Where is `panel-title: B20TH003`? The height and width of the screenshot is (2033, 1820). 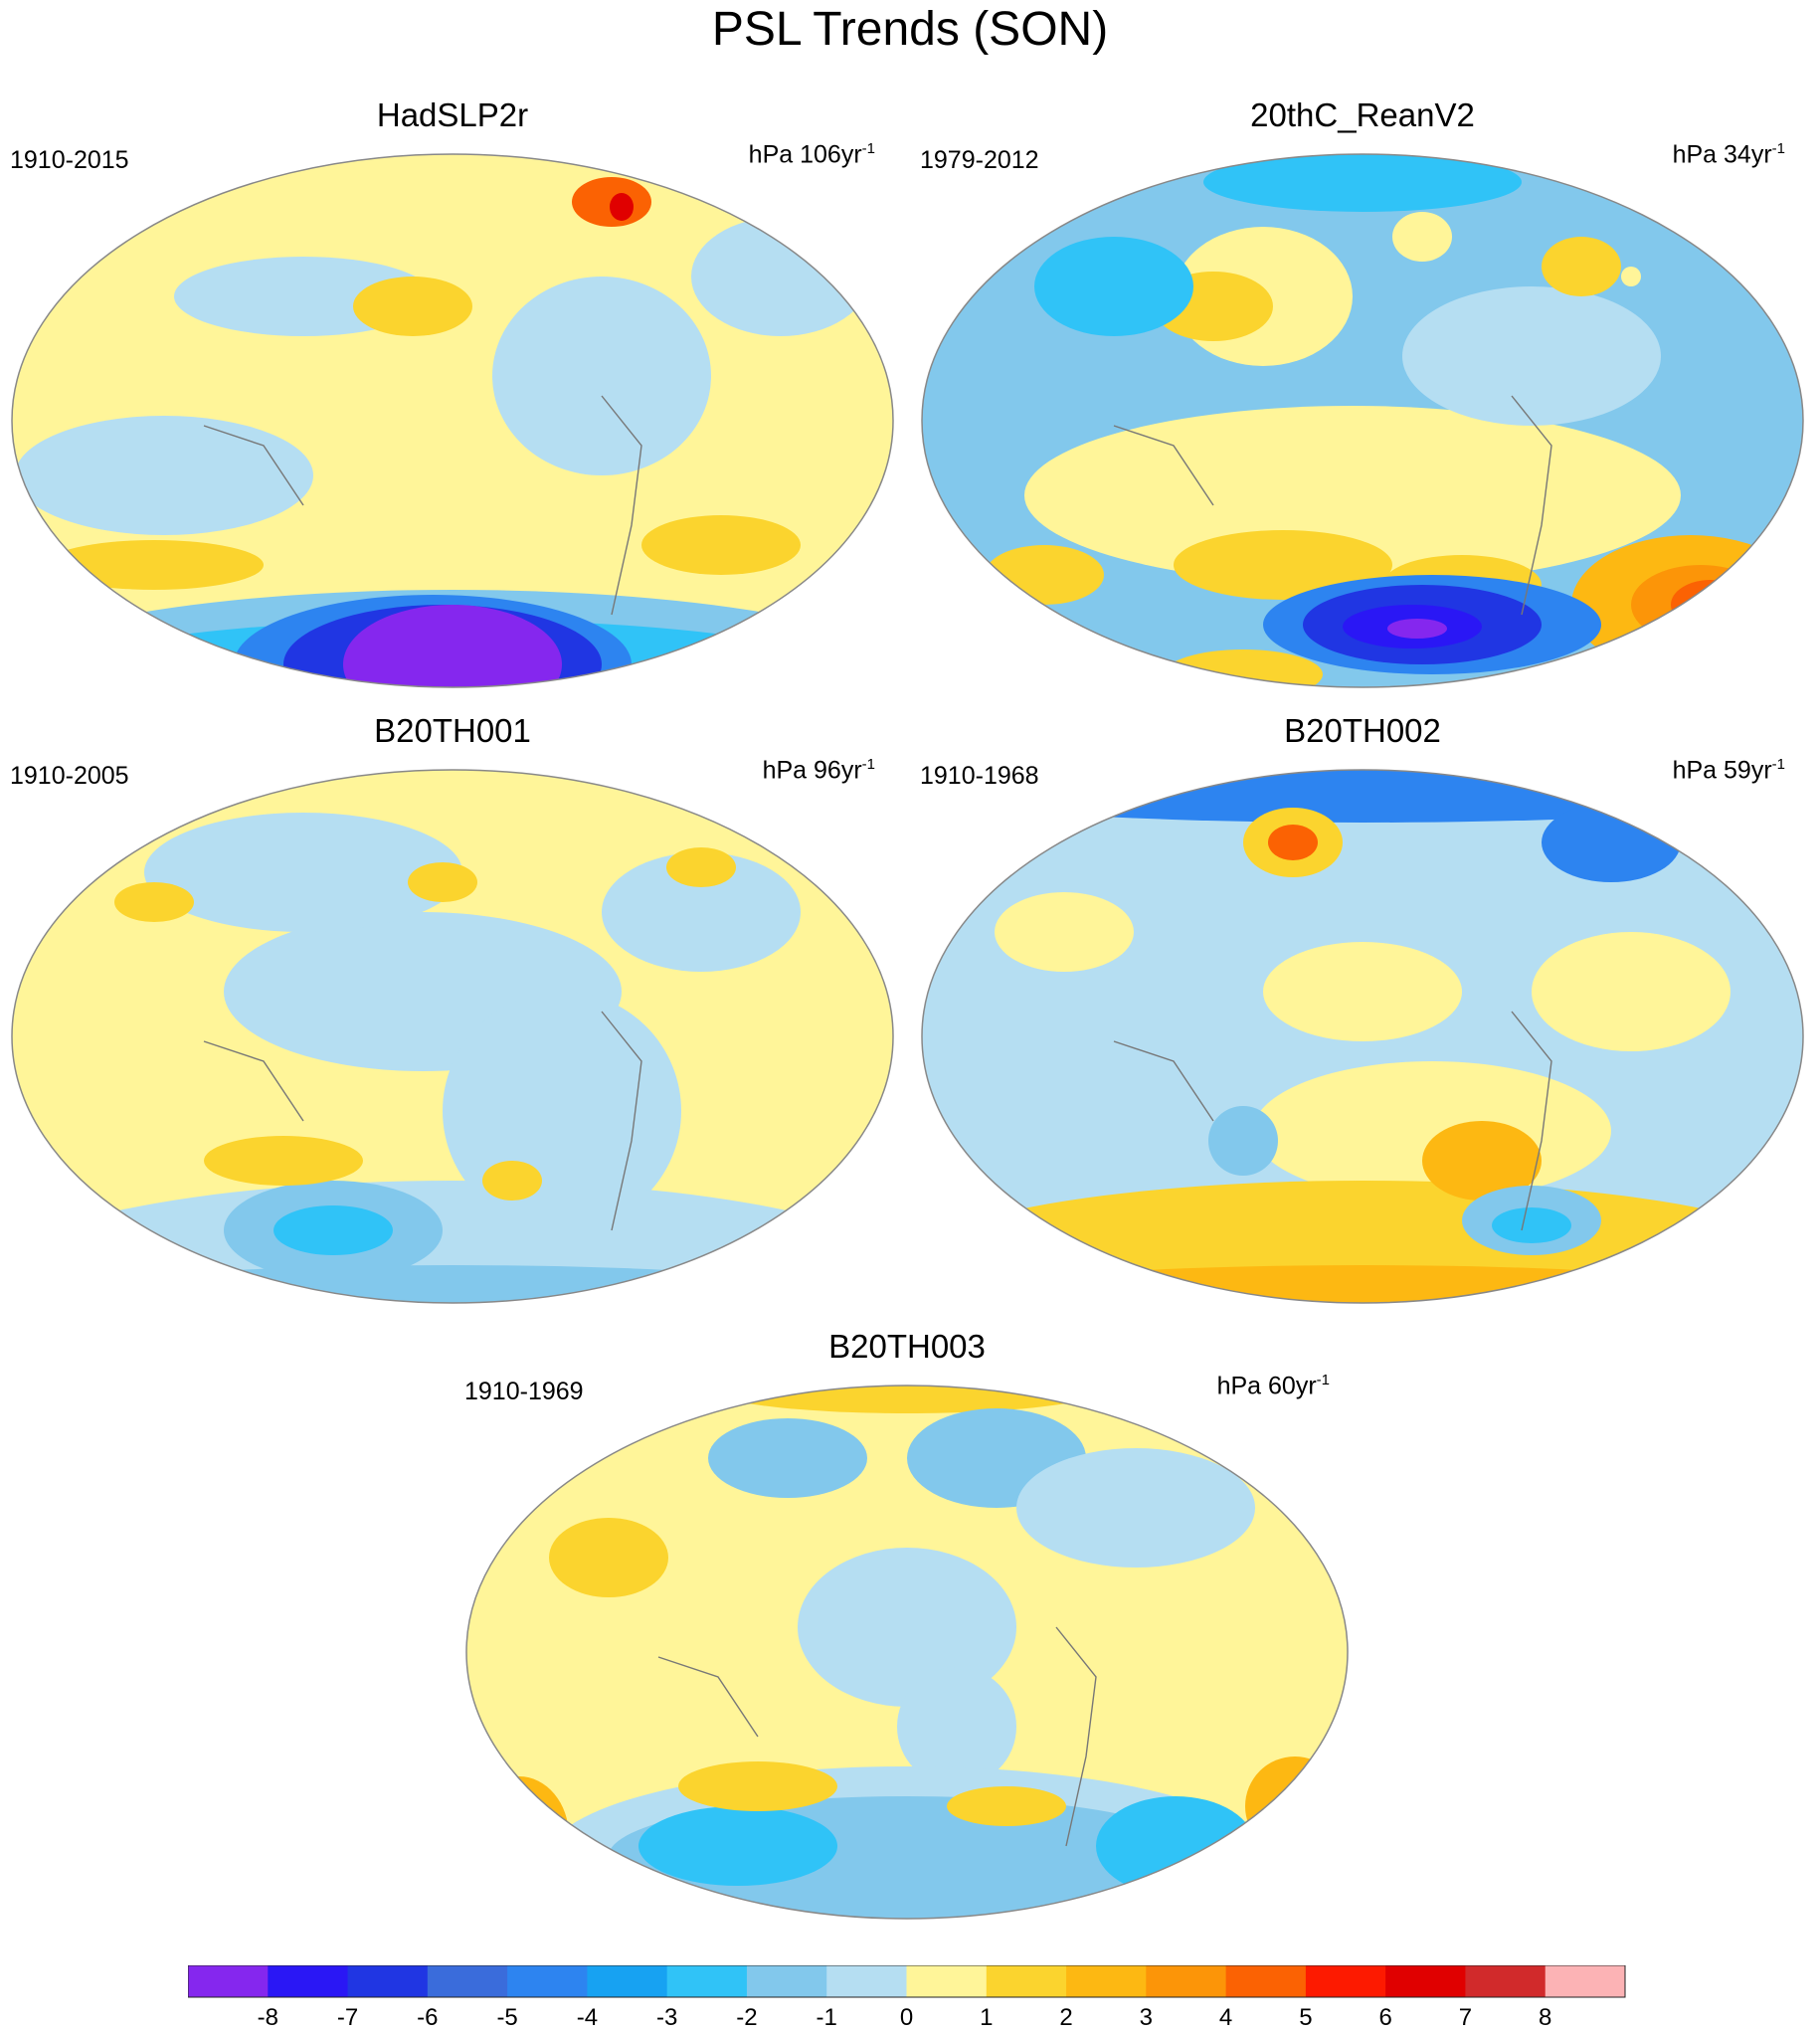 panel-title: B20TH003 is located at coordinates (907, 1347).